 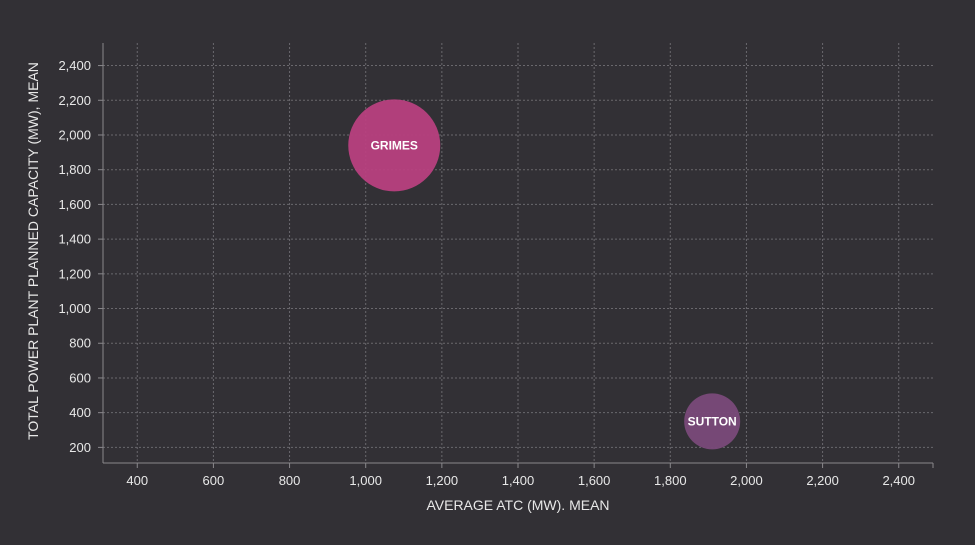 What do you see at coordinates (74, 204) in the screenshot?
I see `y-tick-label: 1,600` at bounding box center [74, 204].